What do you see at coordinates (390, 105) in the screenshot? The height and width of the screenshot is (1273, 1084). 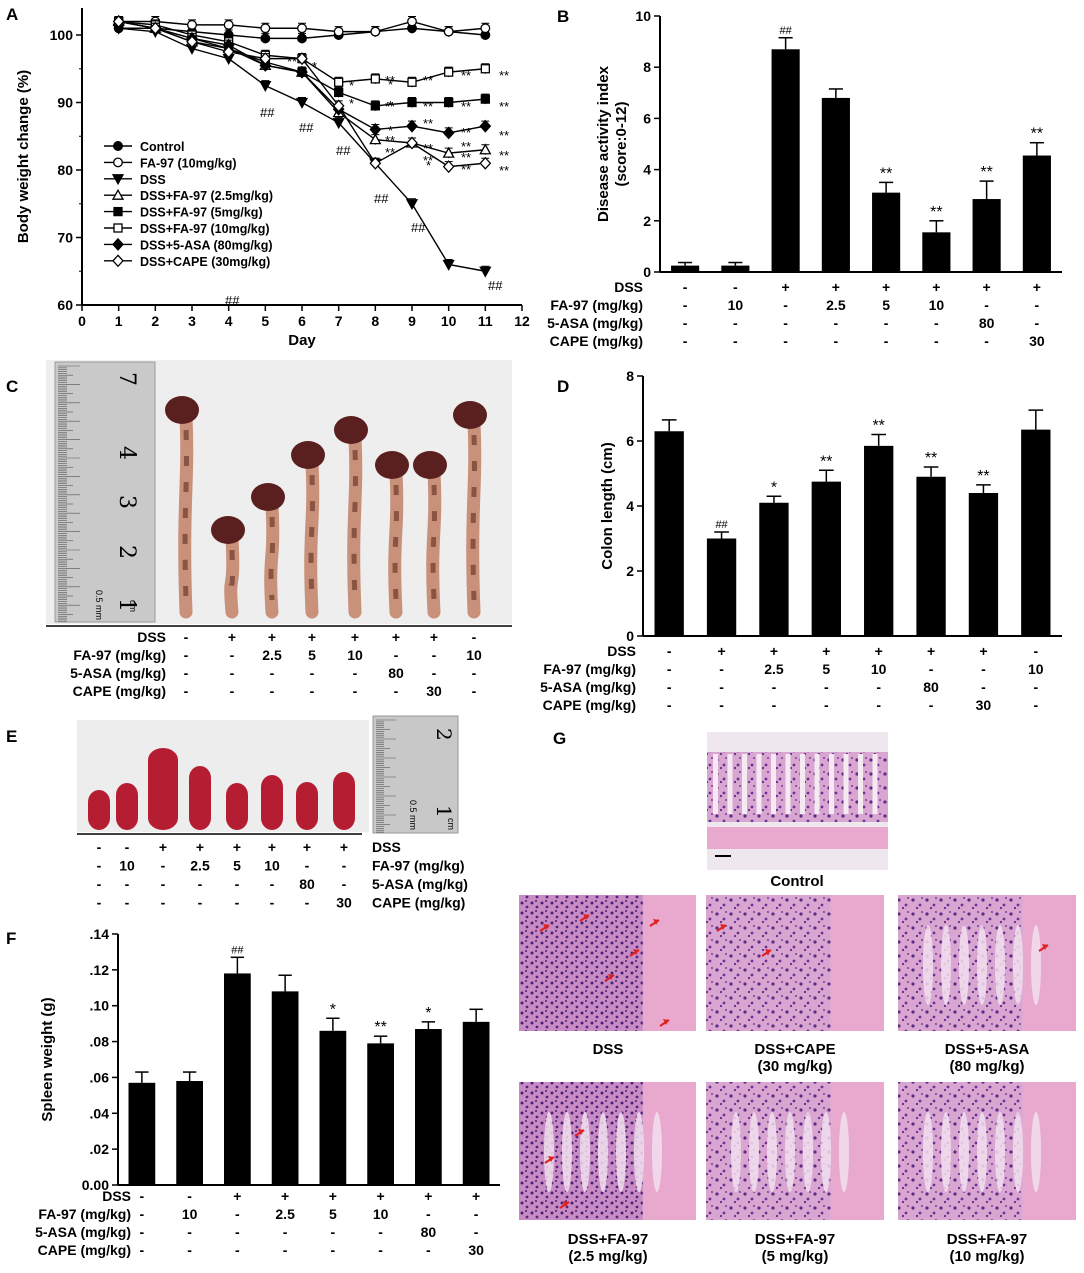 I see `sig-marker: *` at bounding box center [390, 105].